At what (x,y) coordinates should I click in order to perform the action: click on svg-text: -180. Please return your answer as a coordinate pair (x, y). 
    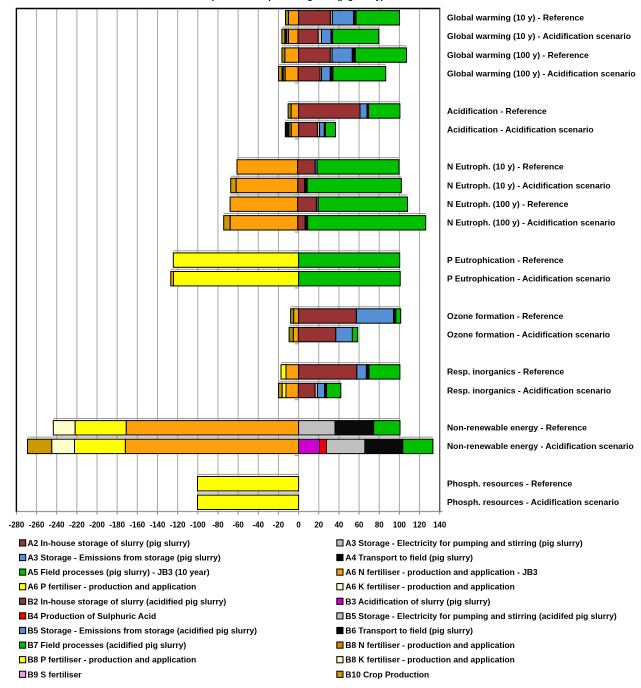
    Looking at the image, I should click on (117, 525).